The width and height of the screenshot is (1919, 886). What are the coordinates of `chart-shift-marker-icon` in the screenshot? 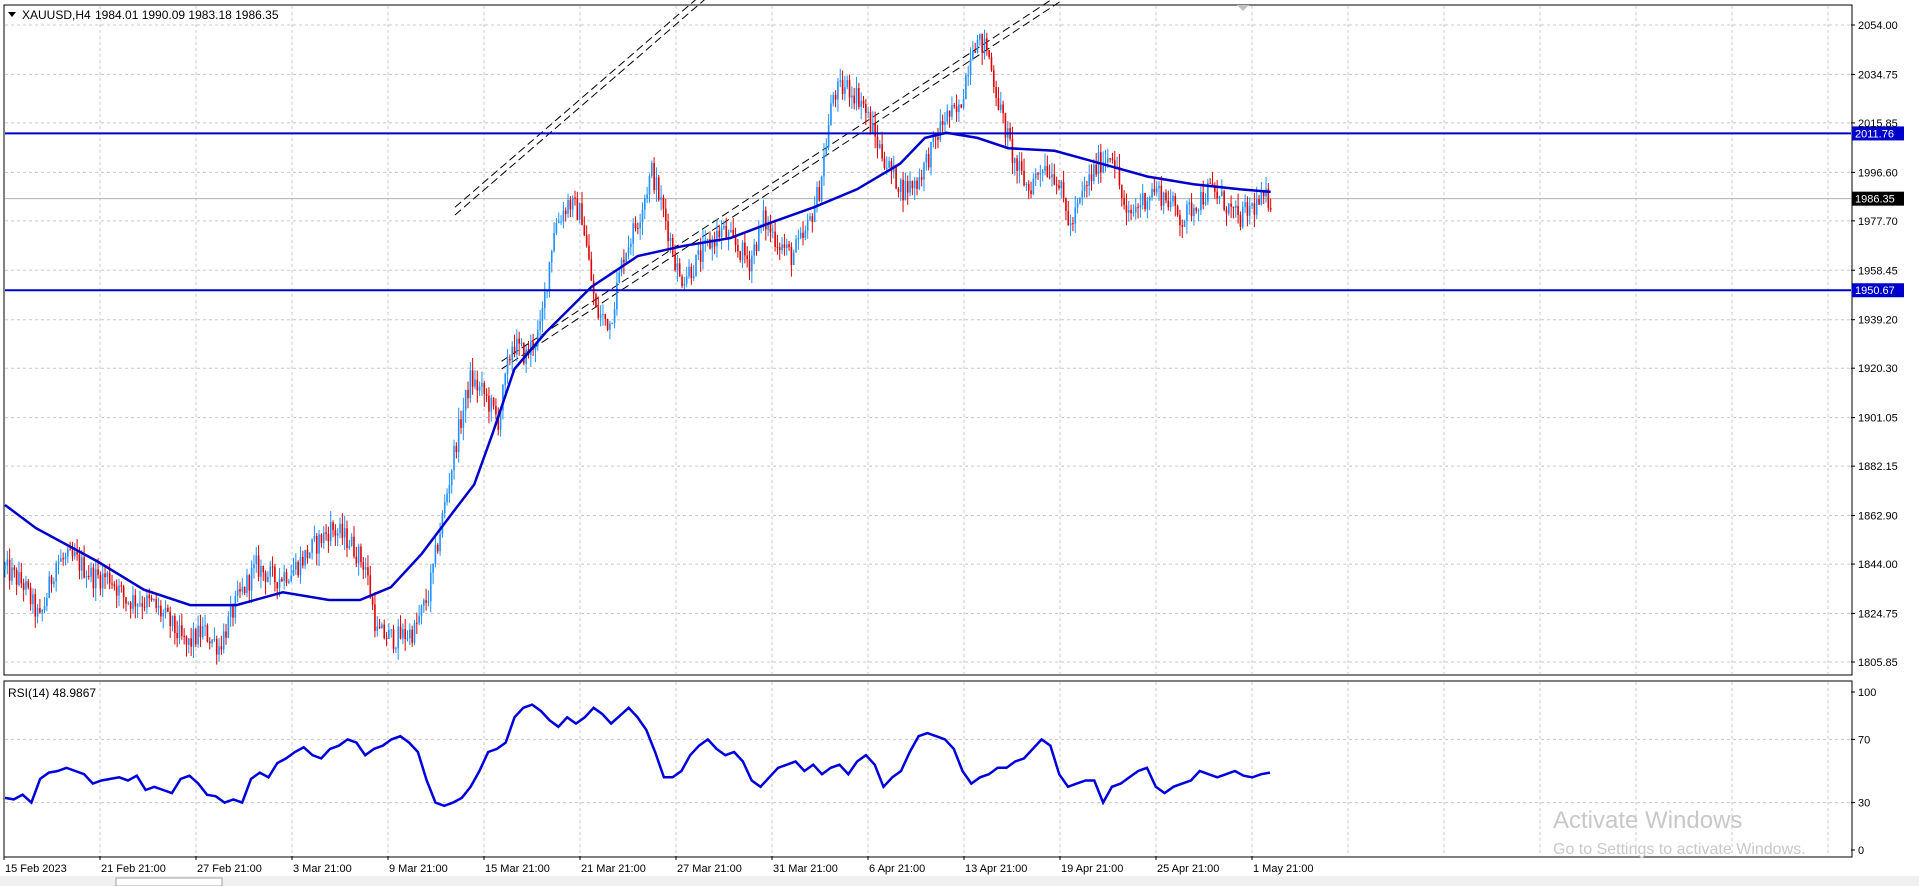 It's located at (1243, 8).